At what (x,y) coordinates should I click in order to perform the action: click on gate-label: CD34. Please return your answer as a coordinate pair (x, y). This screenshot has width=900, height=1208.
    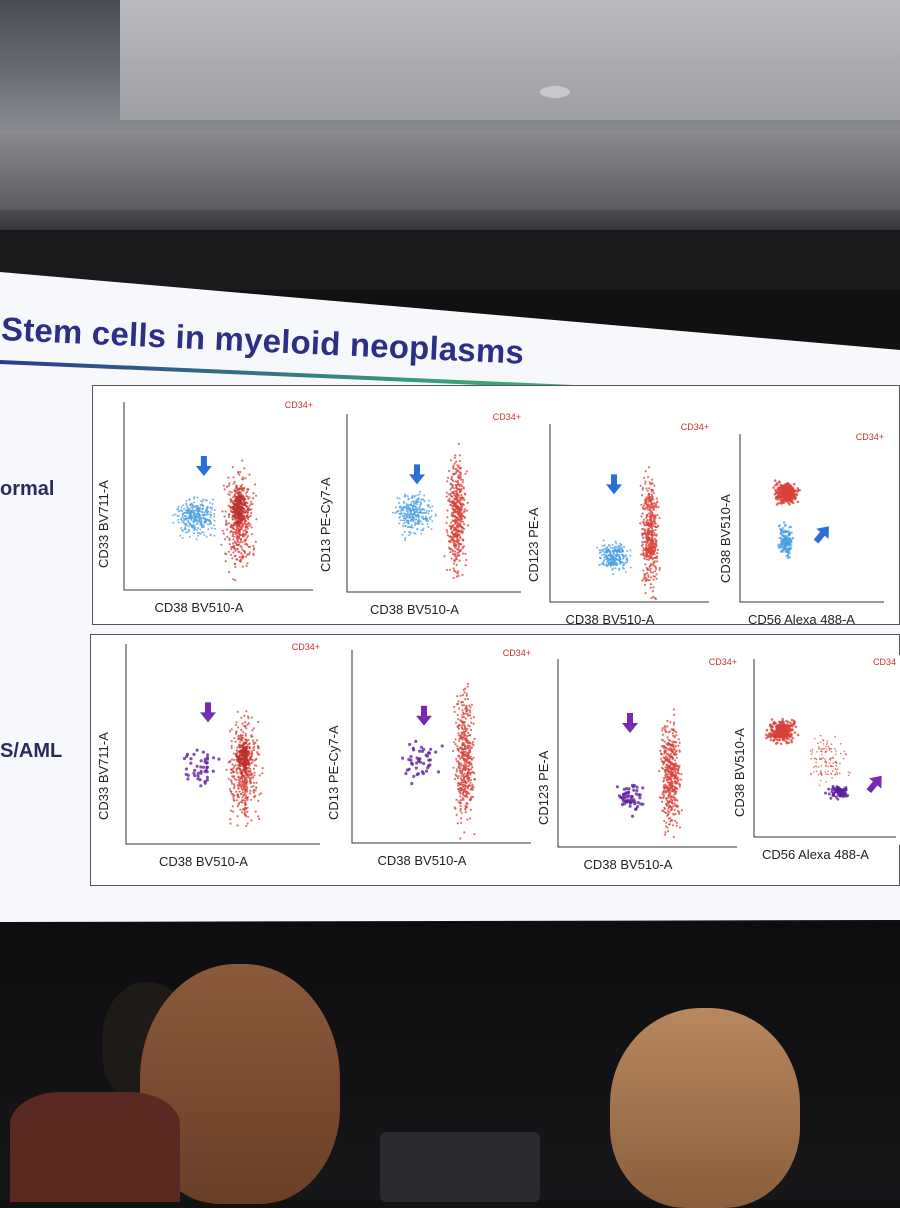
    Looking at the image, I should click on (884, 662).